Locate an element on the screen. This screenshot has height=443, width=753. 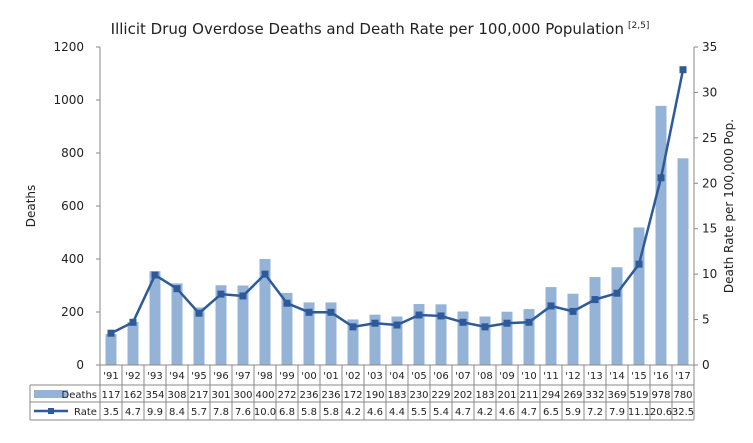
y-axis-right-label: Death Rate per 100,000 Pop. is located at coordinates (729, 206).